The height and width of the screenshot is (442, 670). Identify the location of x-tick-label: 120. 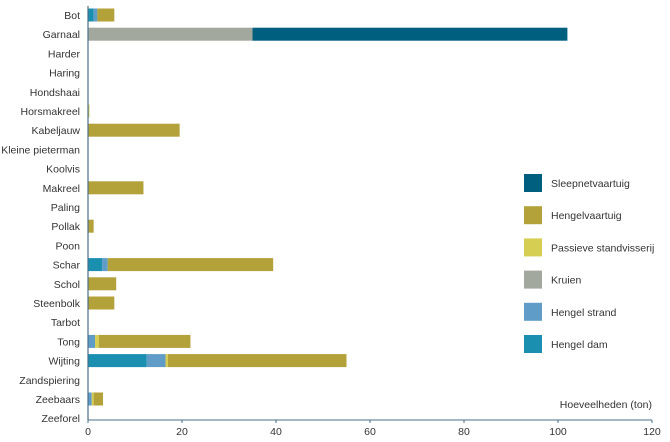
(652, 432).